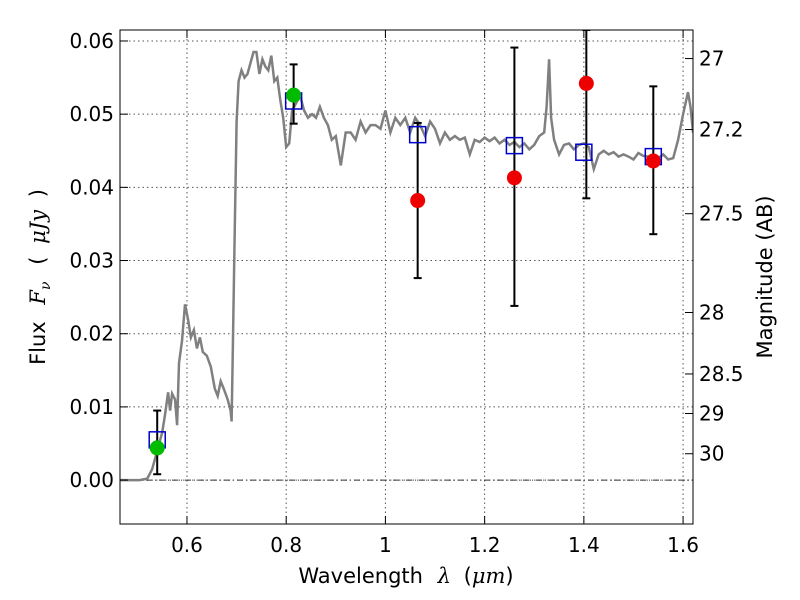 The width and height of the screenshot is (800, 600). Describe the element at coordinates (360, 576) in the screenshot. I see `x-axis-label-prefix: Wavelength` at that location.